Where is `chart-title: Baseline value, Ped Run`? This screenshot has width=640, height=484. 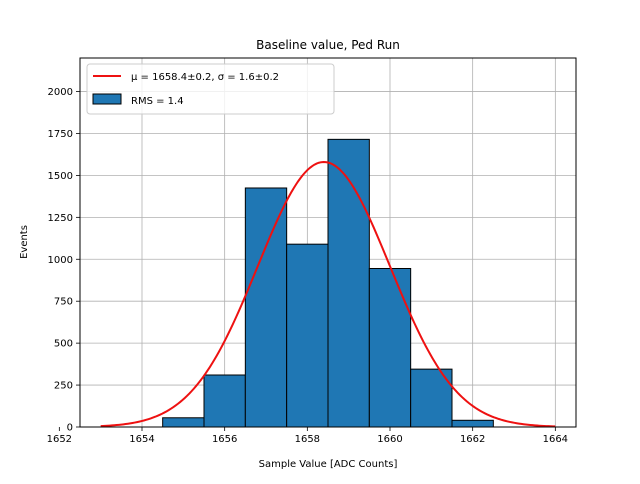 chart-title: Baseline value, Ped Run is located at coordinates (328, 45).